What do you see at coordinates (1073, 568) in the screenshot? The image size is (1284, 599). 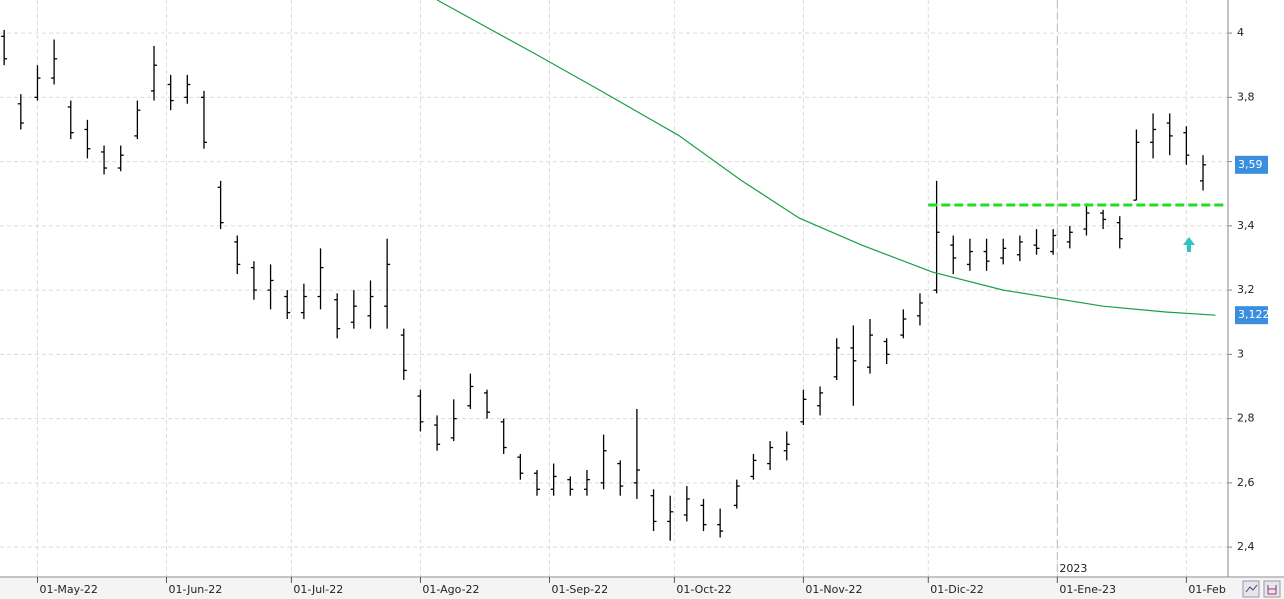 I see `year-label: 2023` at bounding box center [1073, 568].